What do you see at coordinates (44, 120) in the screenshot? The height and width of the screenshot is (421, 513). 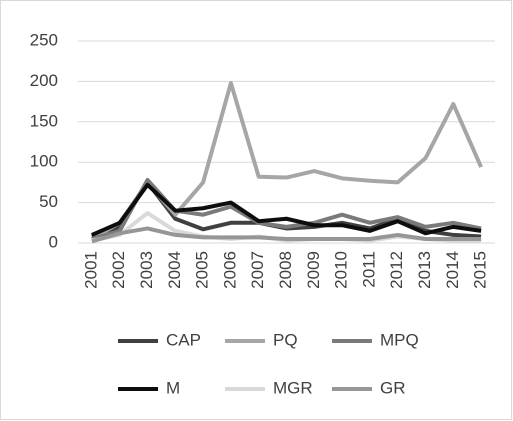 I see `y-tick-label: 150` at bounding box center [44, 120].